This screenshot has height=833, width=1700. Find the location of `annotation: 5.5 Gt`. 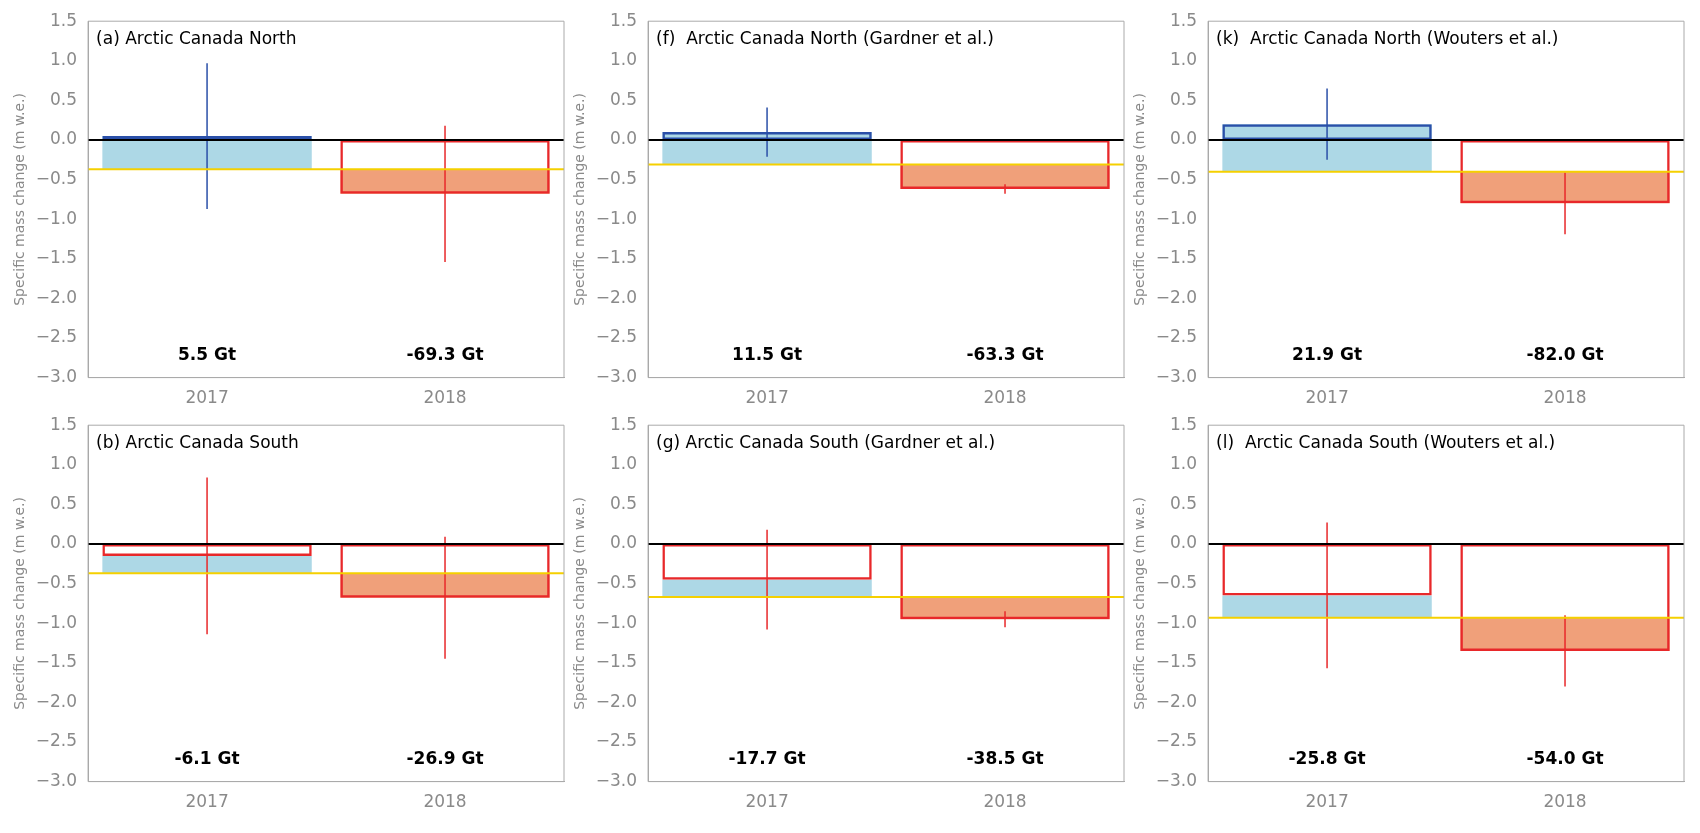

annotation: 5.5 Gt is located at coordinates (207, 354).